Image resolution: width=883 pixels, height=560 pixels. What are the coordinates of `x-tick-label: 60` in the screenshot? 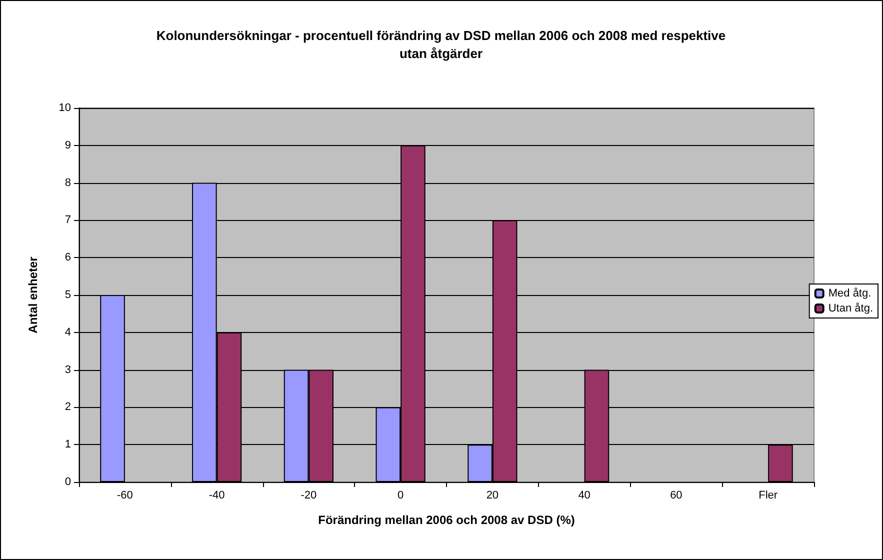 It's located at (676, 496).